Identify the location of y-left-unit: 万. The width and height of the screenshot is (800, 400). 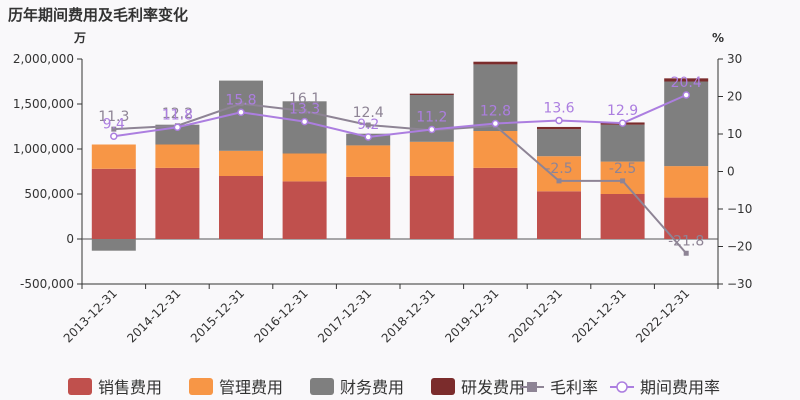
(79, 38).